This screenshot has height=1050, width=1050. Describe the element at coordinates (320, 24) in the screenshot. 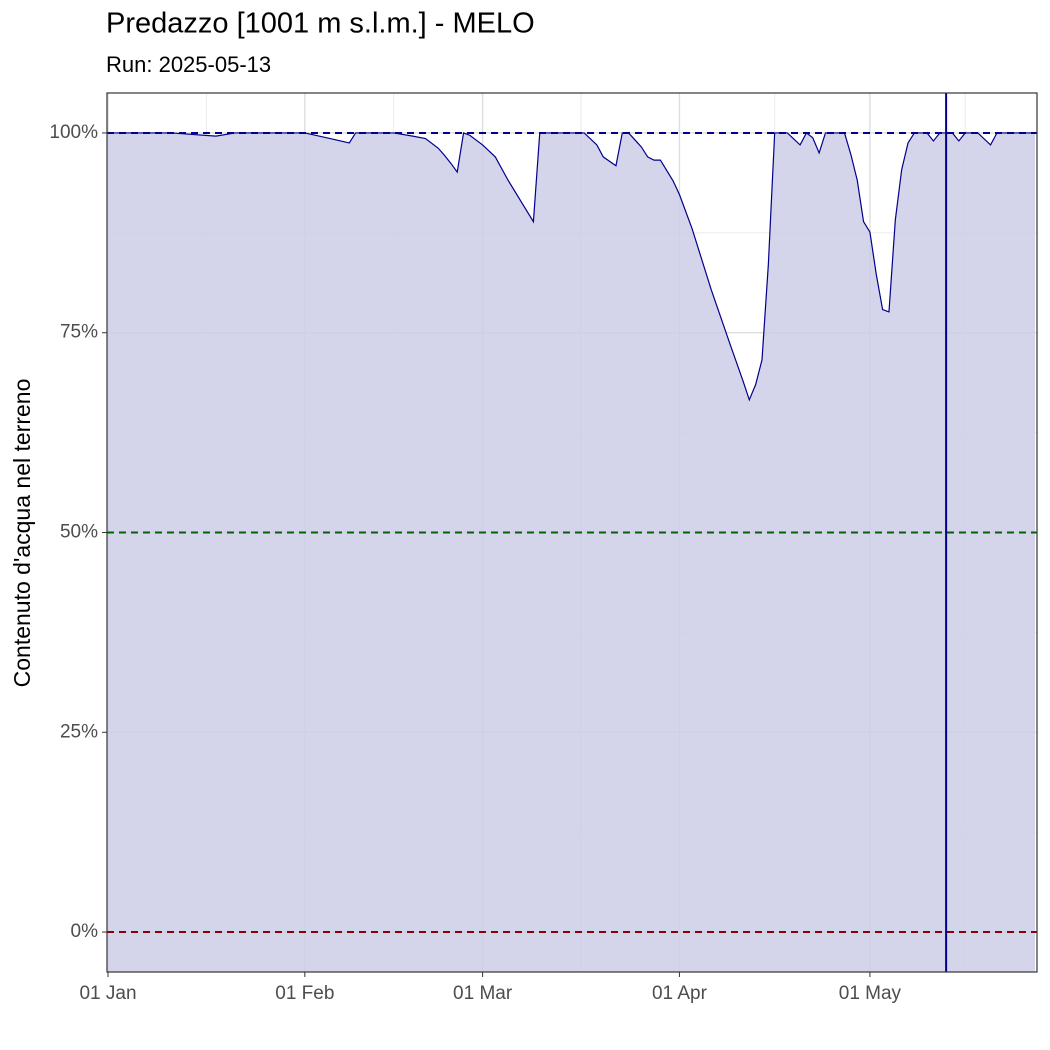

I see `chart-title: Predazzo [1001 m s.l.m.] - MELO` at that location.